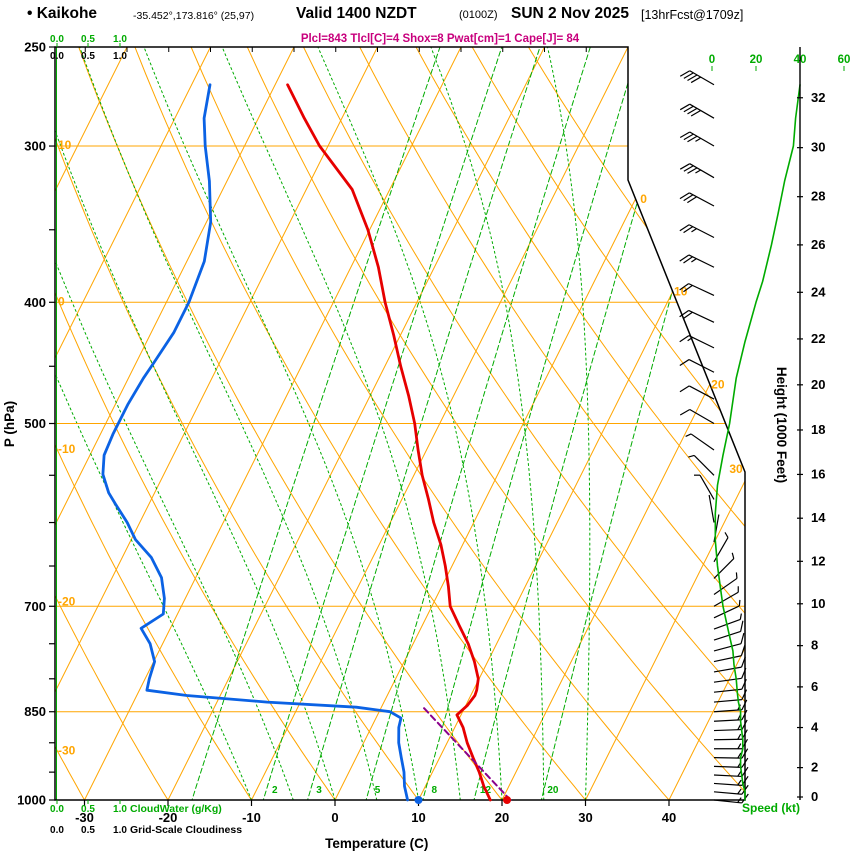 The width and height of the screenshot is (850, 860). Describe the element at coordinates (62, 13) in the screenshot. I see `station-name: • Kaikohe` at that location.